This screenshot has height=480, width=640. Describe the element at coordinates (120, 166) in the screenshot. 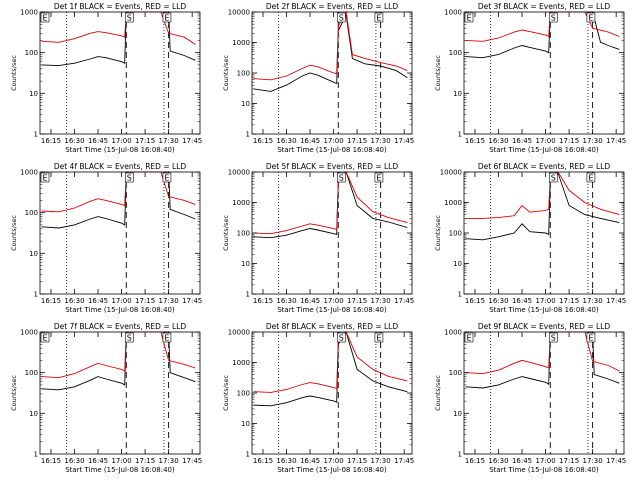

I see `panel-title: Det 4f BLACK = Events, RED = LLD` at that location.